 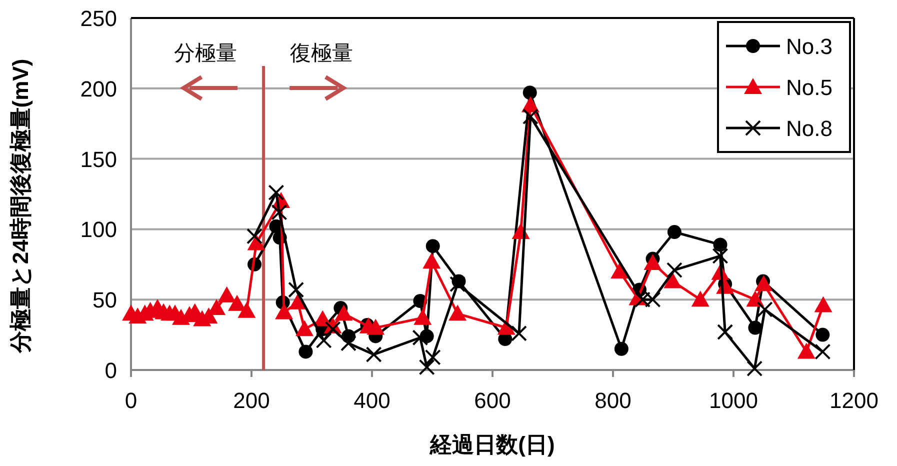 What do you see at coordinates (809, 46) in the screenshot?
I see `legend-label: No.3` at bounding box center [809, 46].